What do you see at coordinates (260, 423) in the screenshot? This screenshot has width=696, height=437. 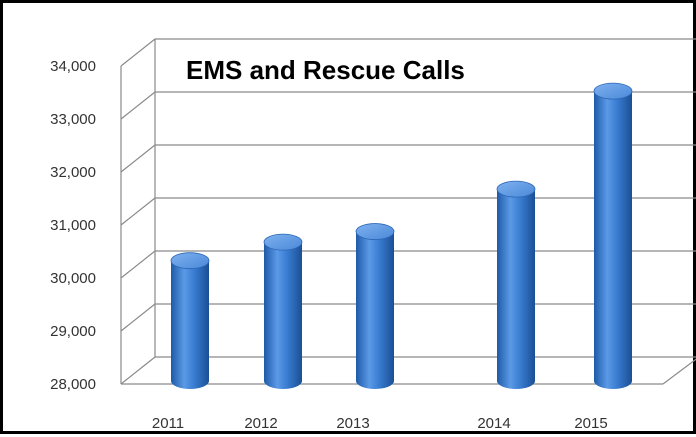 I see `x-tick-label: 2012` at bounding box center [260, 423].